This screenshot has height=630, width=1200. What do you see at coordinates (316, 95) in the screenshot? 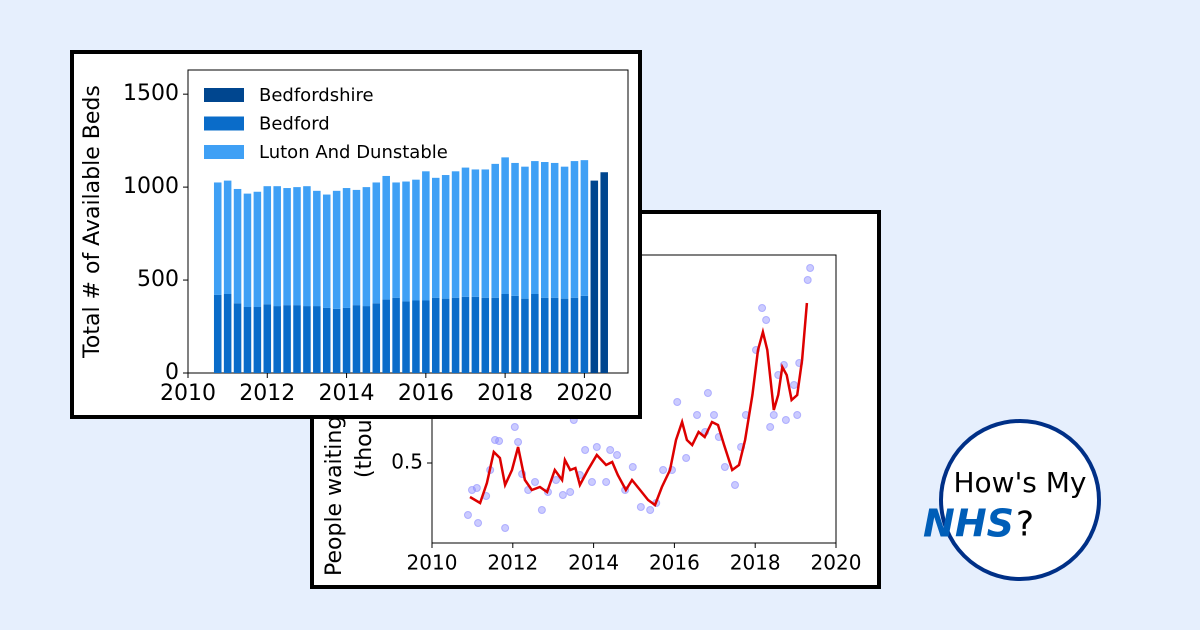
I see `legend-label: Bedfordshire` at bounding box center [316, 95].